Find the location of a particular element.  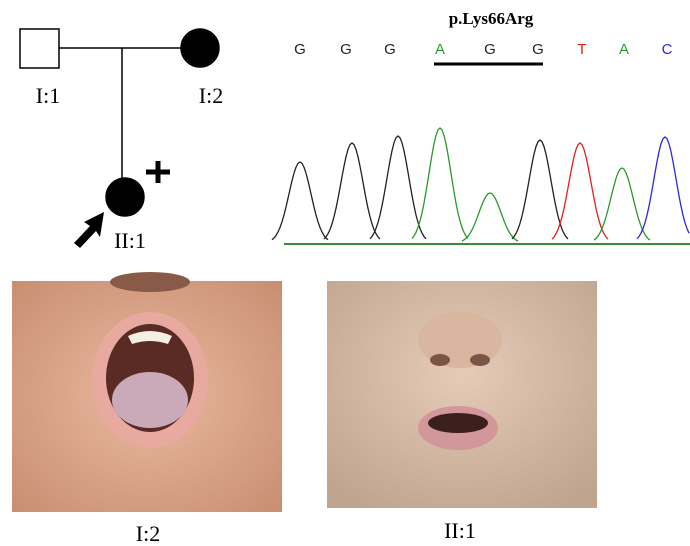

base-call: C is located at coordinates (667, 49).